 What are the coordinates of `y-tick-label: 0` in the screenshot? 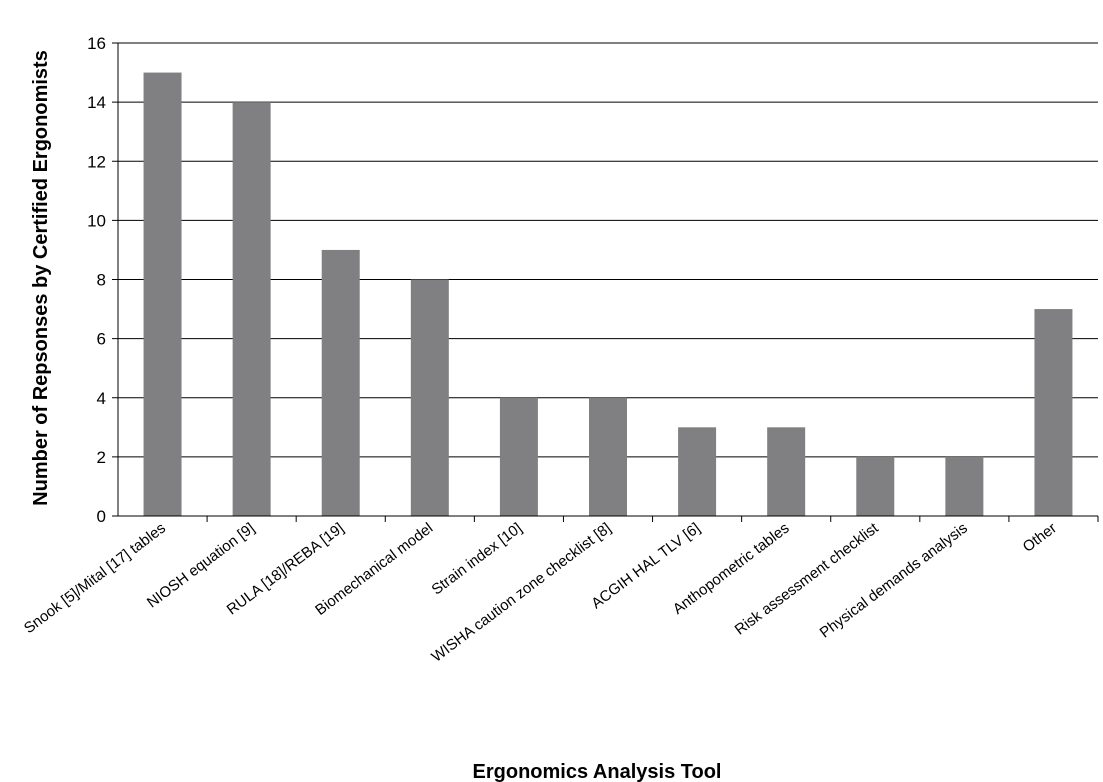 It's located at (101, 516).